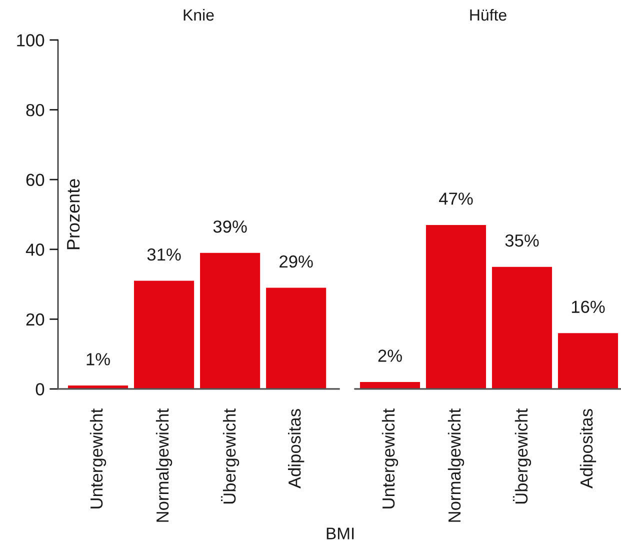 This screenshot has height=544, width=621. I want to click on data-label: 2%, so click(390, 356).